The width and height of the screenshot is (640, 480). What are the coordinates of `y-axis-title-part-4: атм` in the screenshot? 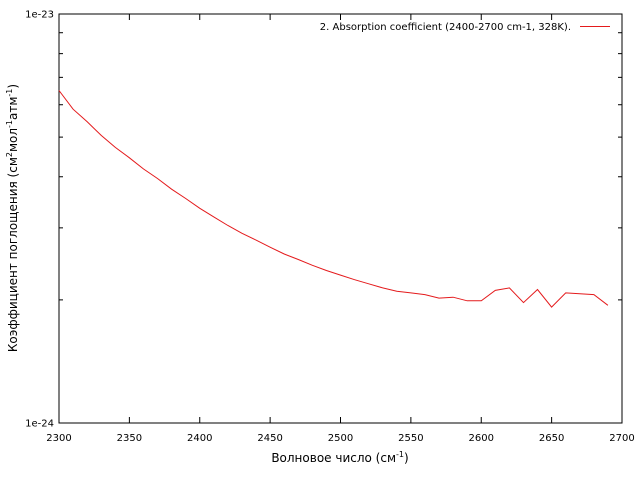 It's located at (13, 108).